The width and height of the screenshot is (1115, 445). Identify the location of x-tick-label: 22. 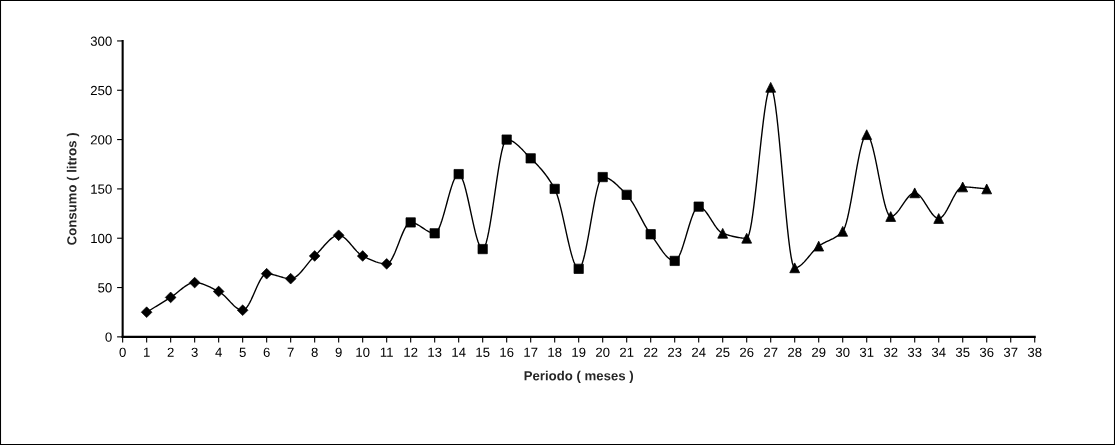
(651, 352).